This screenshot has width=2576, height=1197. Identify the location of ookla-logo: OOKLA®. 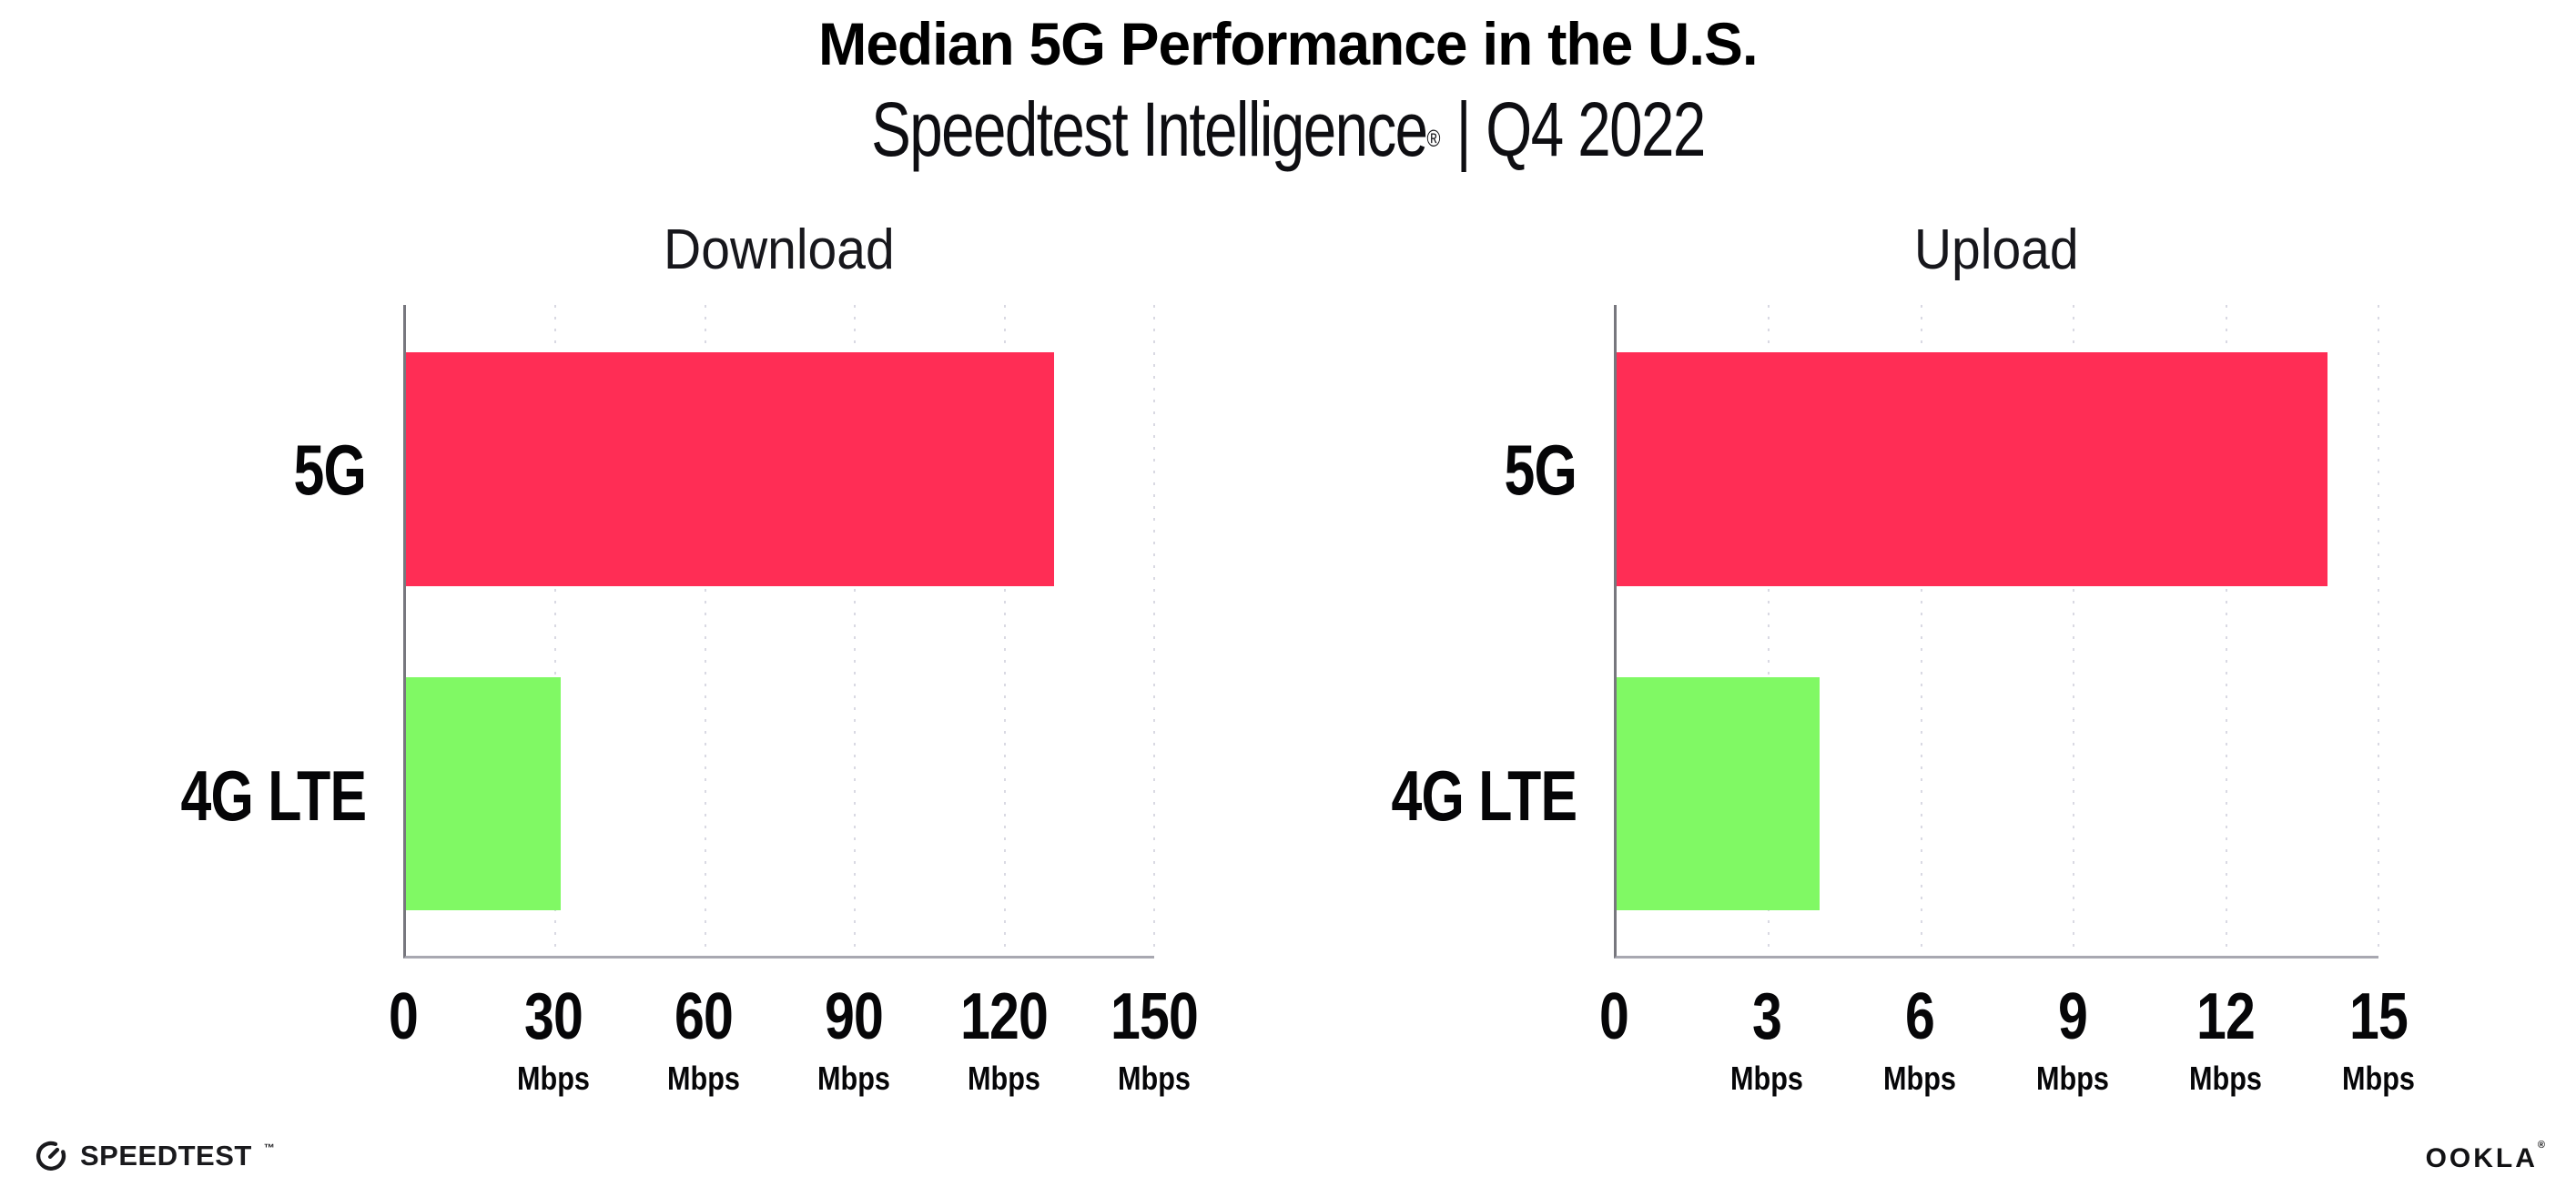
(2485, 1157).